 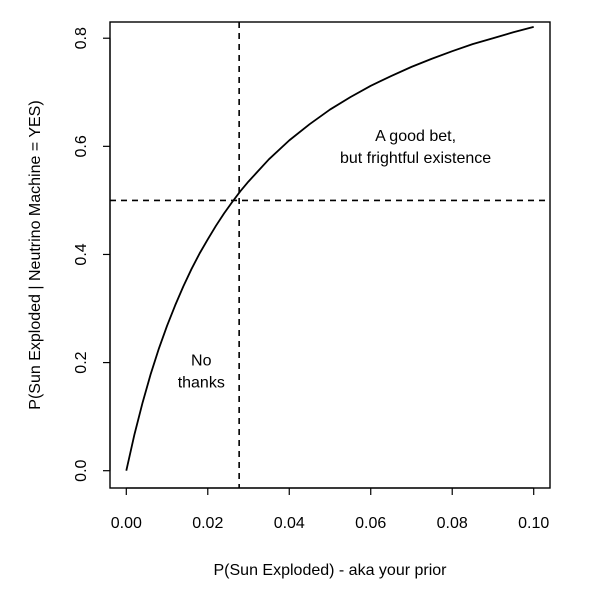 I want to click on x-axis-label: P(Sun Exploded) - aka your prior, so click(x=331, y=570).